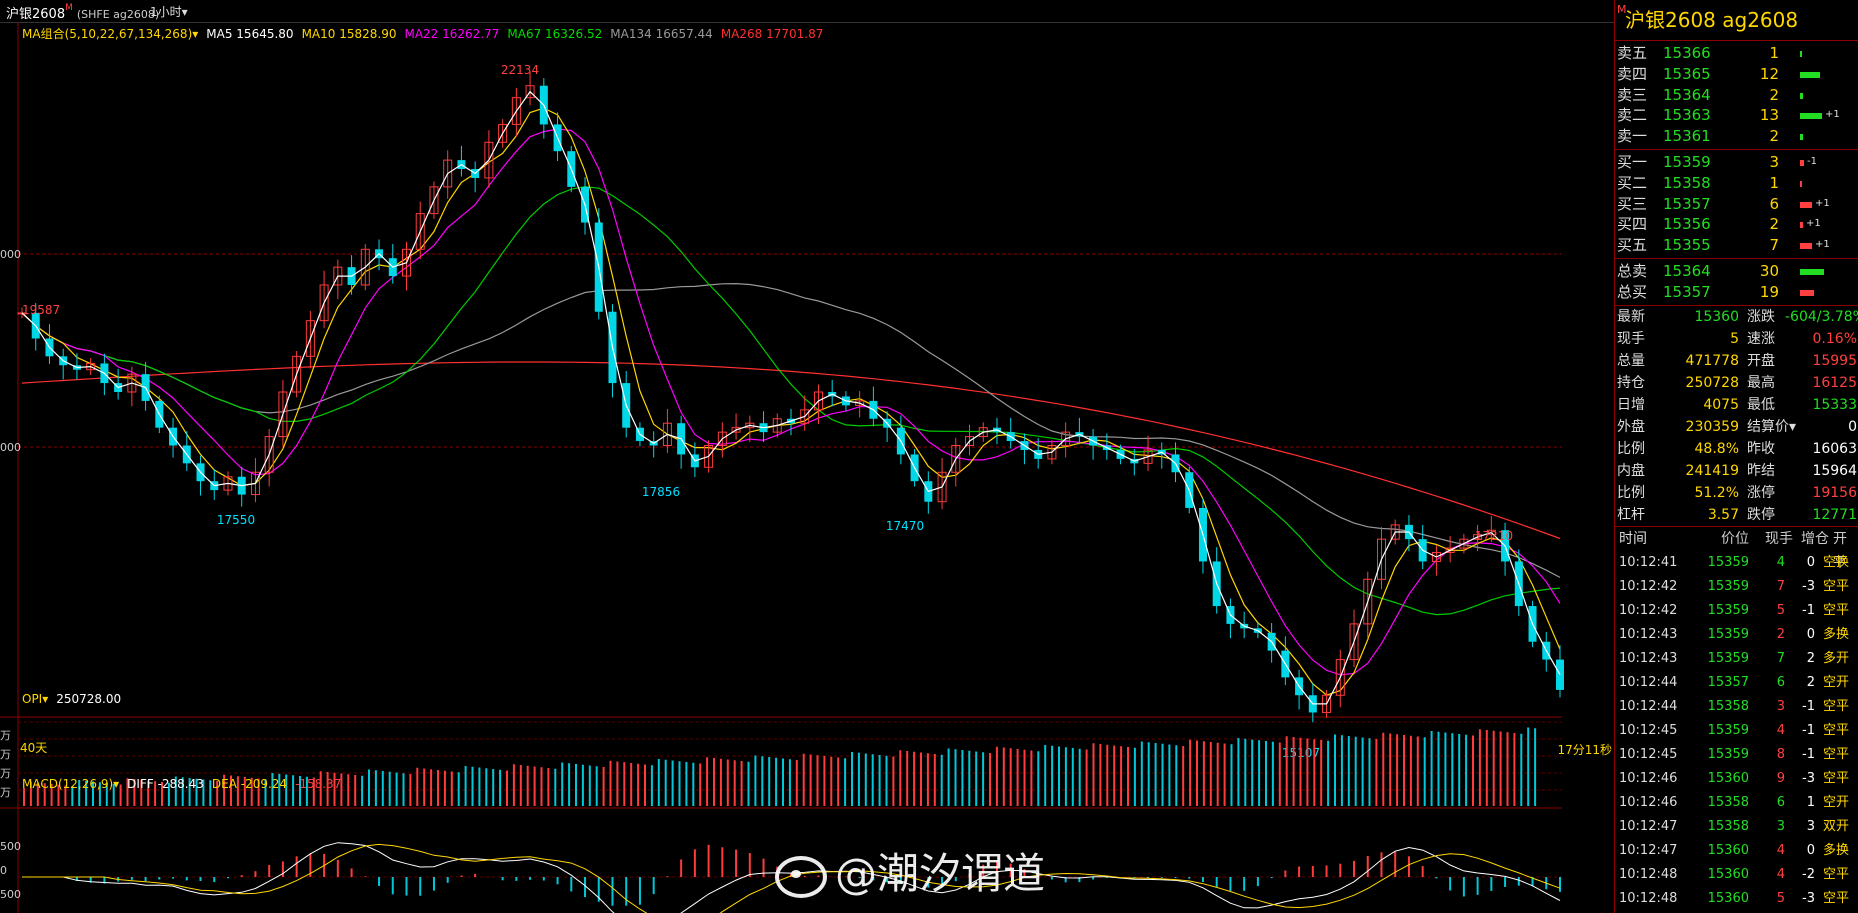 The image size is (1858, 913). What do you see at coordinates (1712, 470) in the screenshot?
I see `stat-value: 241419` at bounding box center [1712, 470].